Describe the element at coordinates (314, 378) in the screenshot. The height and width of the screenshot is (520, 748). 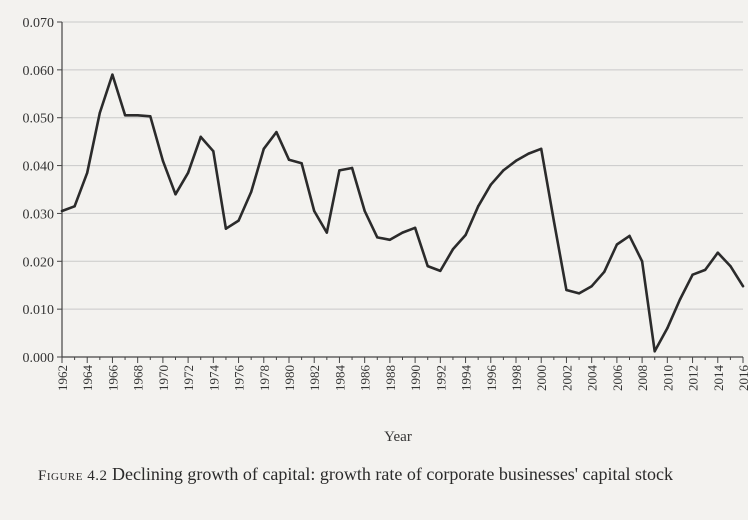
I see `x-tick-label: 1982` at that location.